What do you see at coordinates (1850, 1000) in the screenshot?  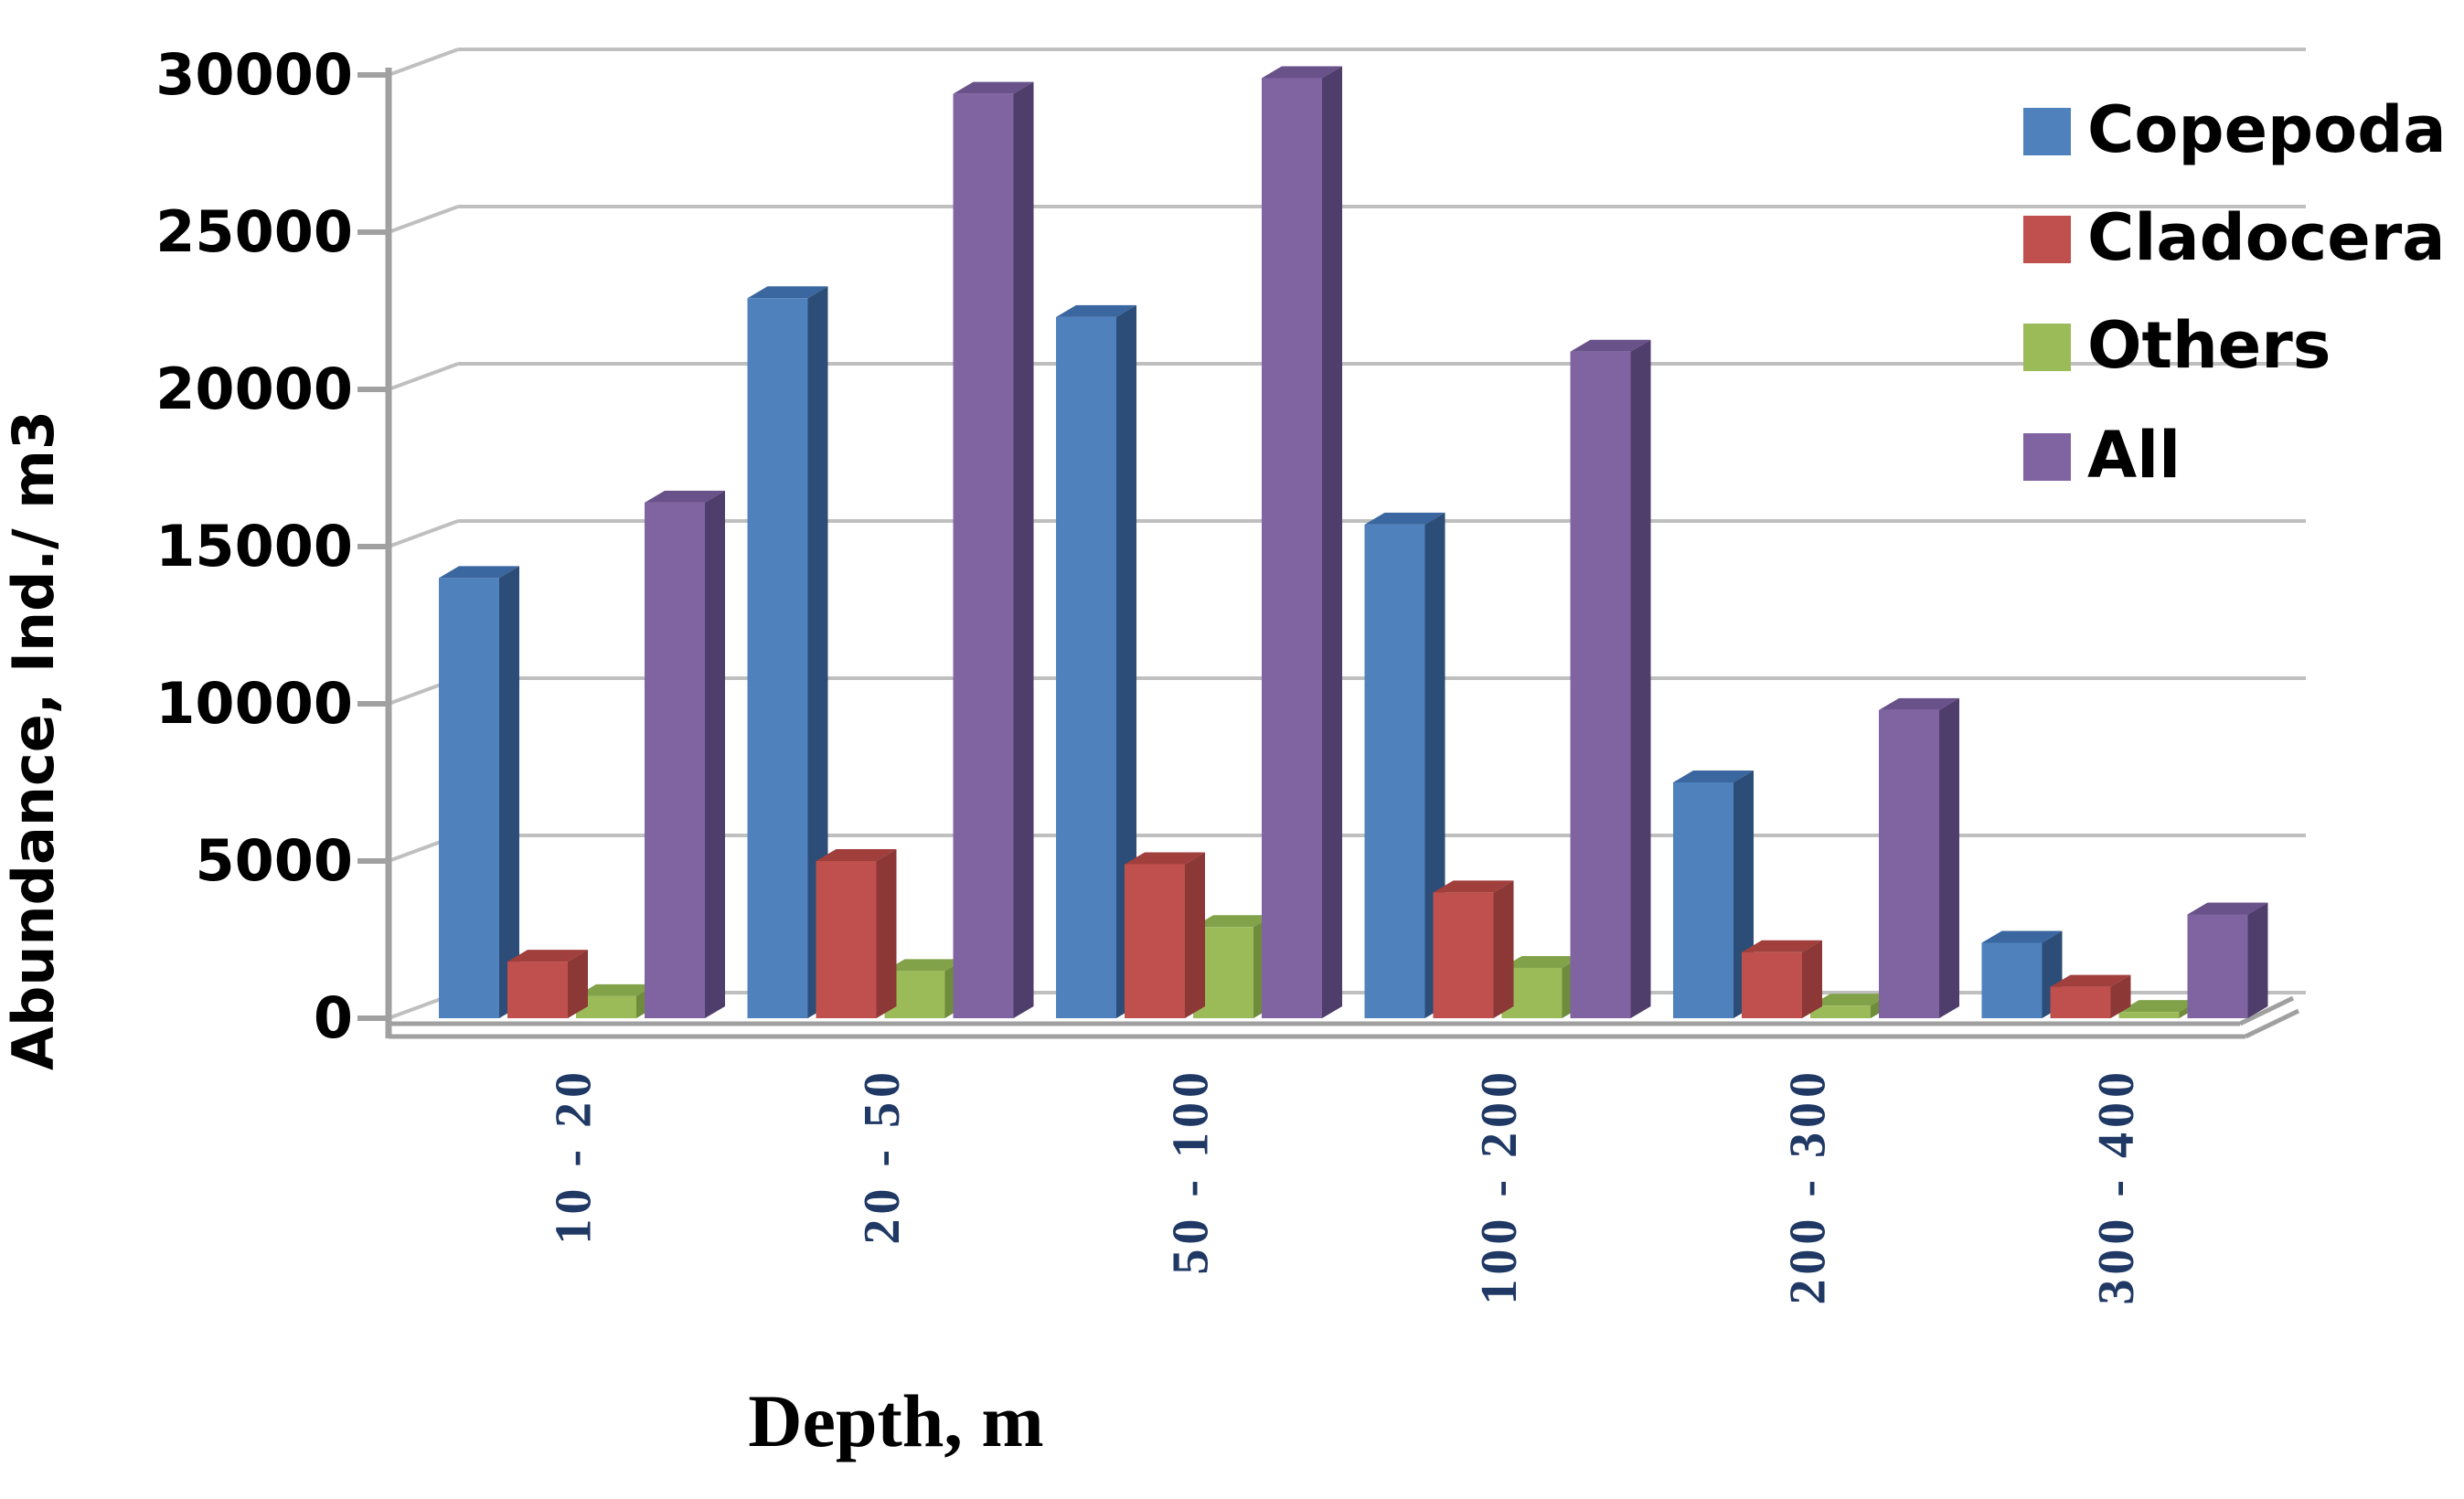 I see `bar-others-200-300-top` at bounding box center [1850, 1000].